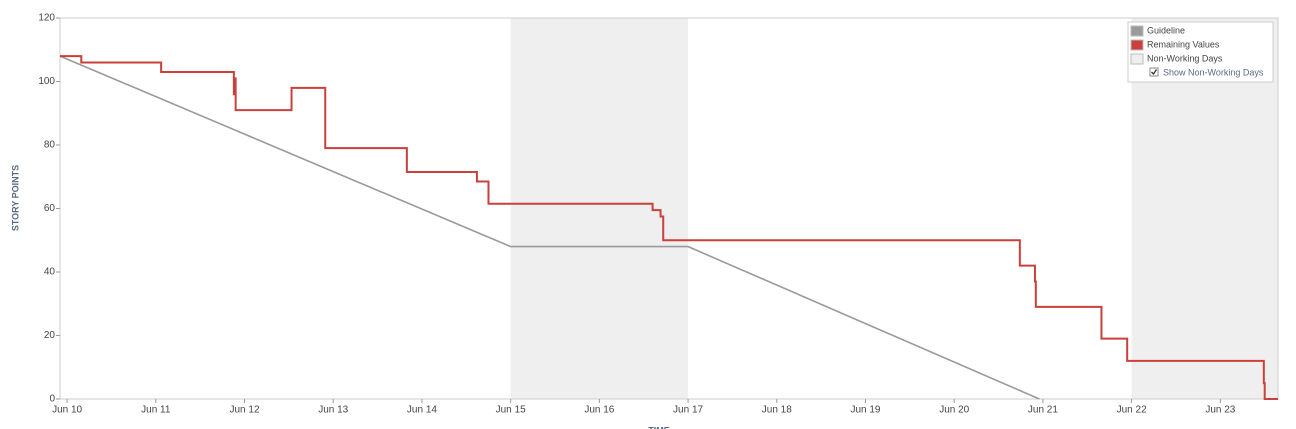 This screenshot has width=1296, height=429. What do you see at coordinates (245, 410) in the screenshot?
I see `x-tick-label: Jun 12` at bounding box center [245, 410].